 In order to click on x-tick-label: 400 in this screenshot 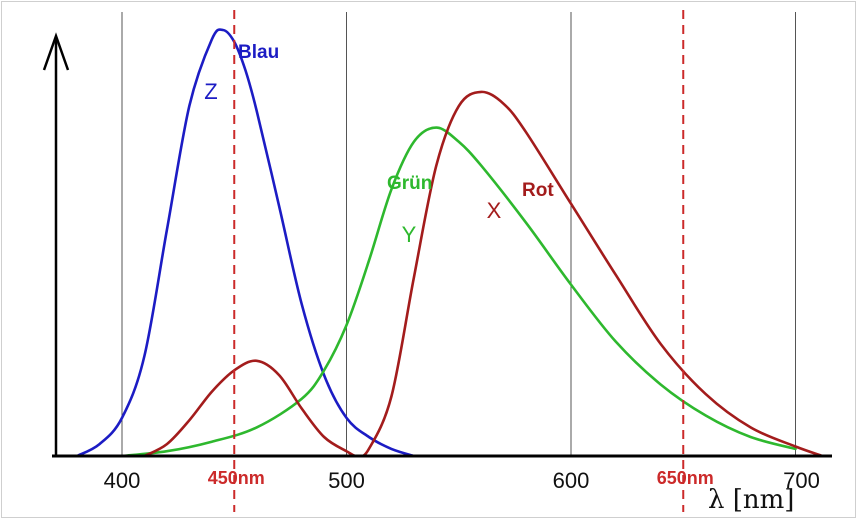, I will do `click(122, 480)`.